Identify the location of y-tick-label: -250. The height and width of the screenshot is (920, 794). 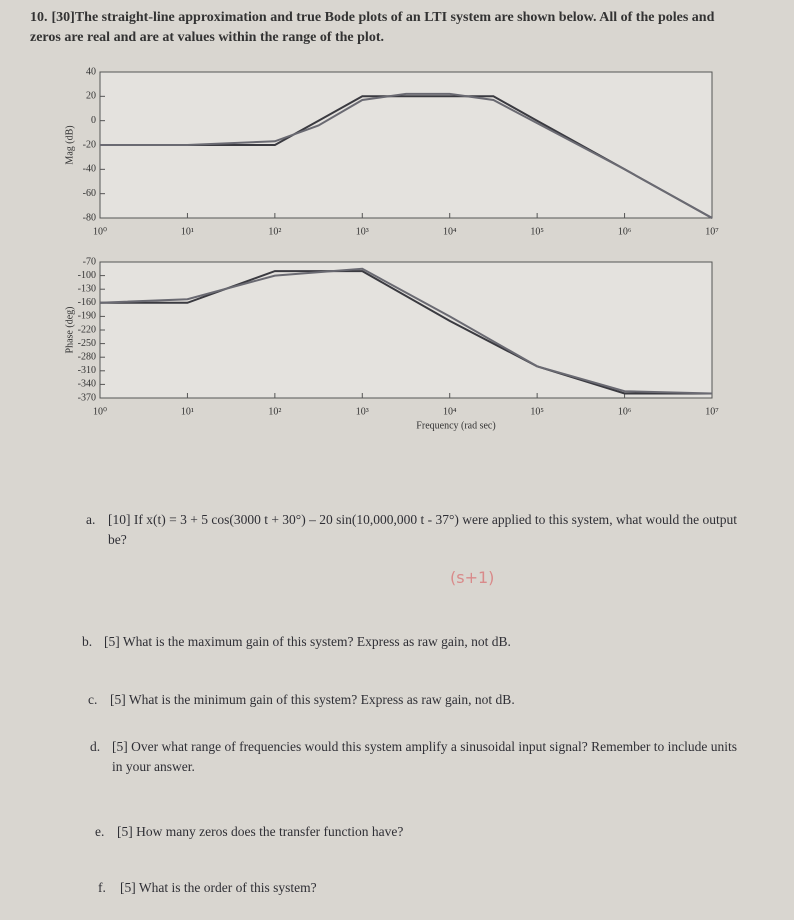
(87, 343).